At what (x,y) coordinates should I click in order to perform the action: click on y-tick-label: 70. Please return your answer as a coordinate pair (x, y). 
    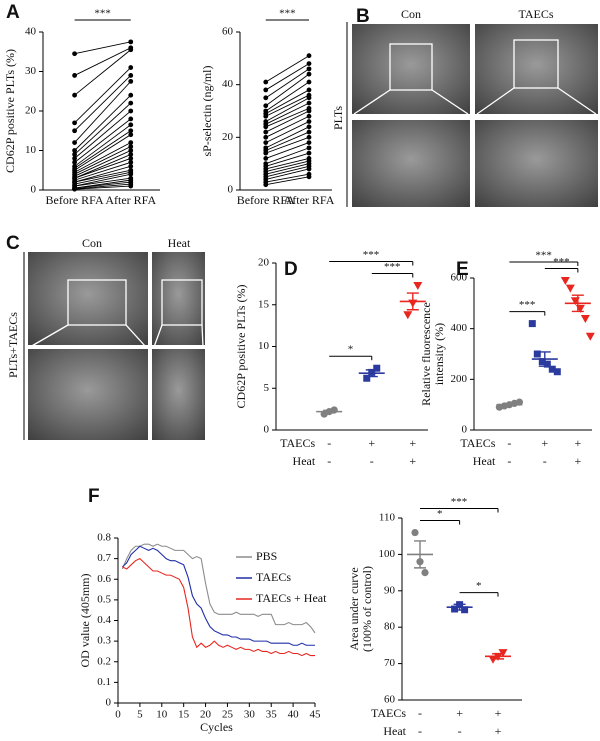
    Looking at the image, I should click on (390, 663).